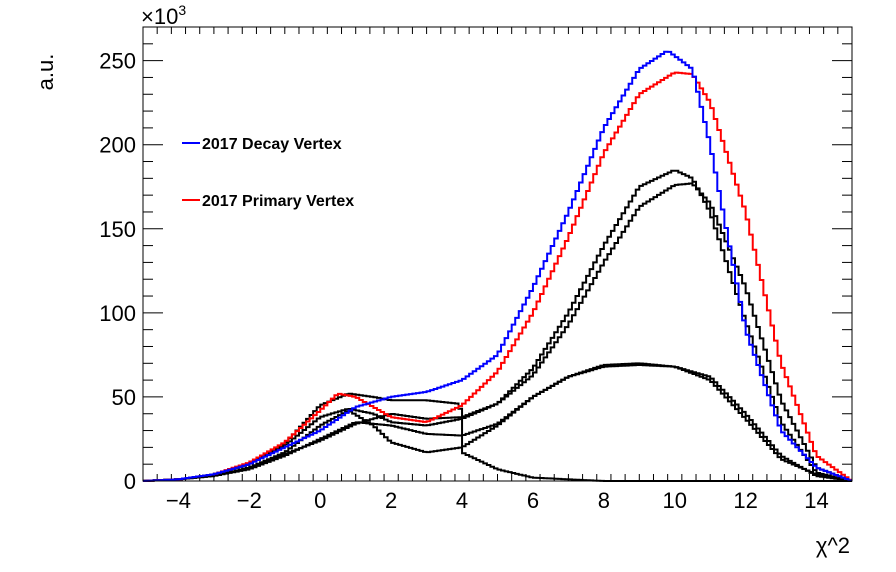 This screenshot has height=572, width=896. I want to click on x-tick-label: 4, so click(462, 500).